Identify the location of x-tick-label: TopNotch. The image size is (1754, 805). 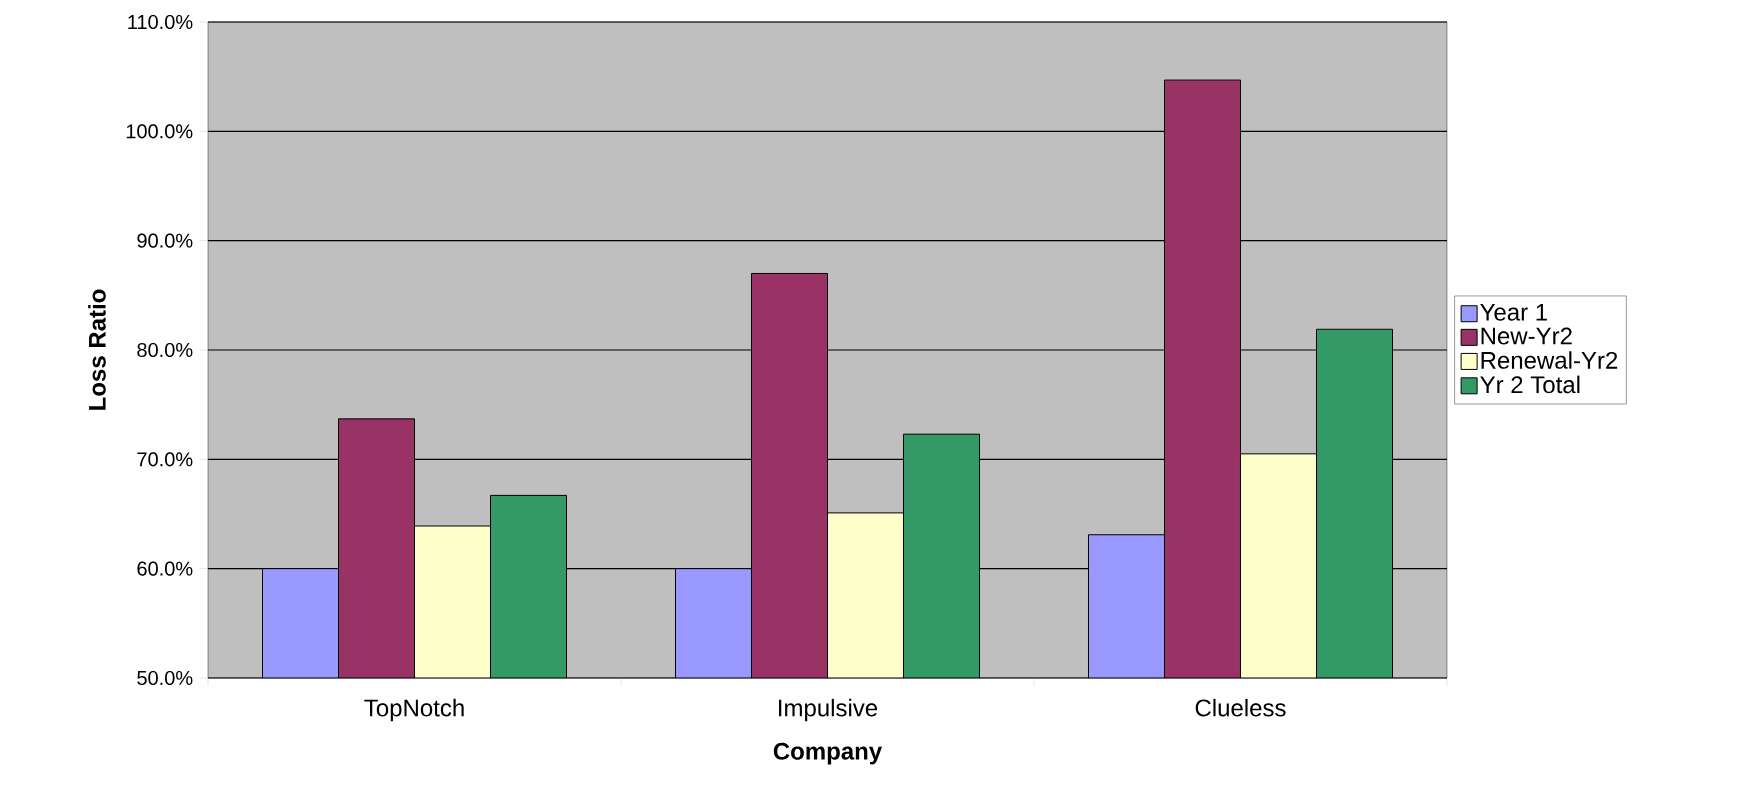
(414, 710).